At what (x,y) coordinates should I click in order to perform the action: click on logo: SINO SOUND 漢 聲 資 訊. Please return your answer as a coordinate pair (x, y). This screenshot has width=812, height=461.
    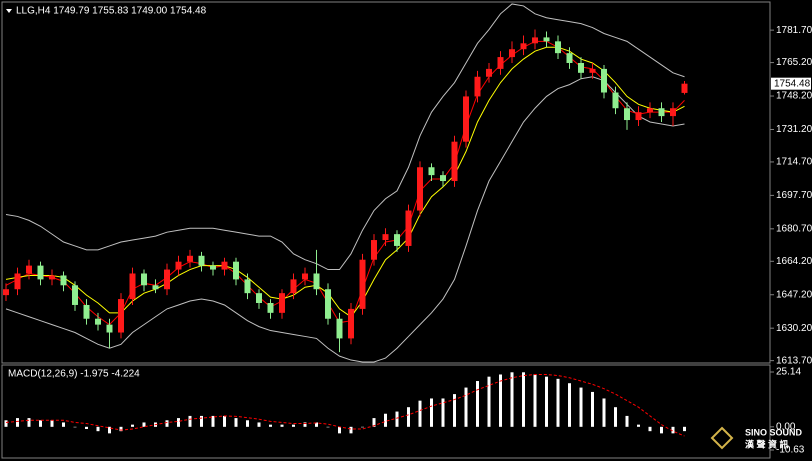
    Looking at the image, I should click on (756, 438).